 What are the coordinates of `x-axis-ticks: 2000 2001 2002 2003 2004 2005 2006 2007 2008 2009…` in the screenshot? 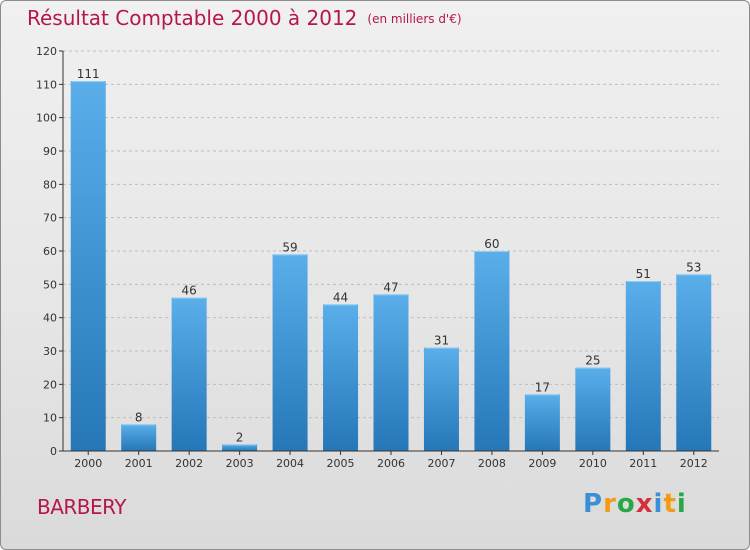 It's located at (391, 460).